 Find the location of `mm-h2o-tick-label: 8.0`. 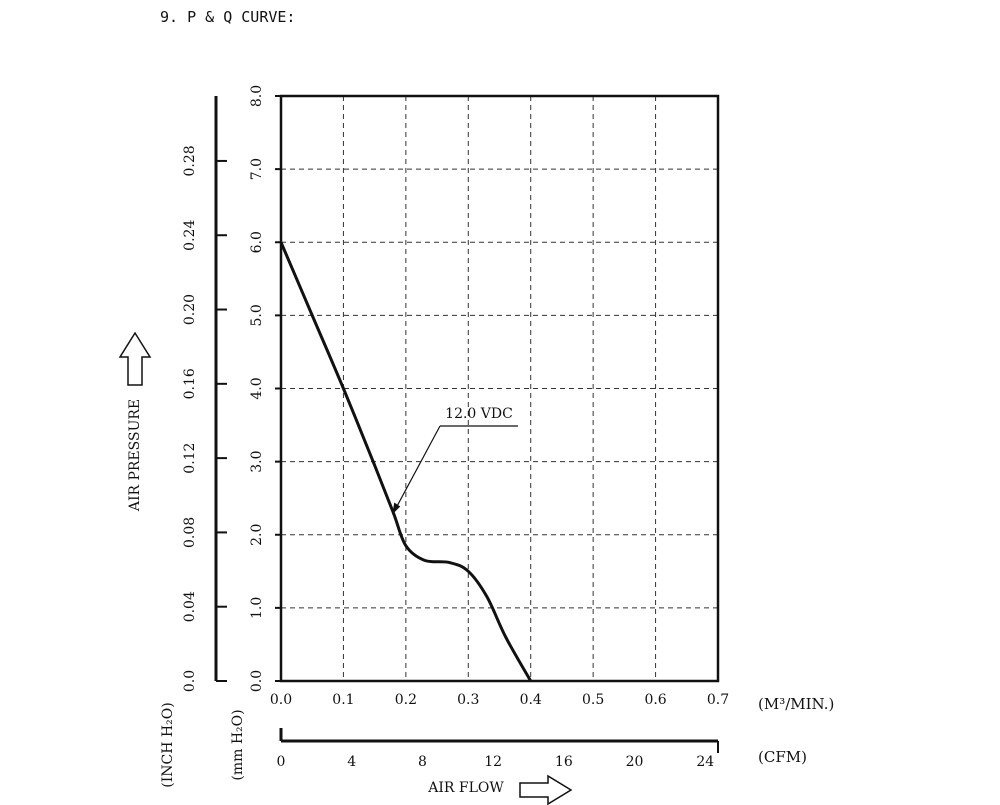

mm-h2o-tick-label: 8.0 is located at coordinates (257, 96).